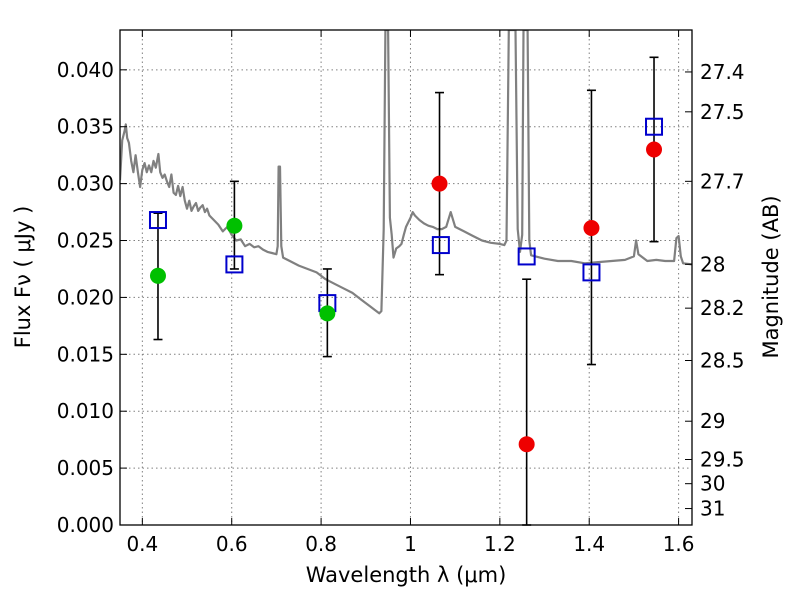  Describe the element at coordinates (722, 112) in the screenshot. I see `y2-tick-label: 27.5` at that location.